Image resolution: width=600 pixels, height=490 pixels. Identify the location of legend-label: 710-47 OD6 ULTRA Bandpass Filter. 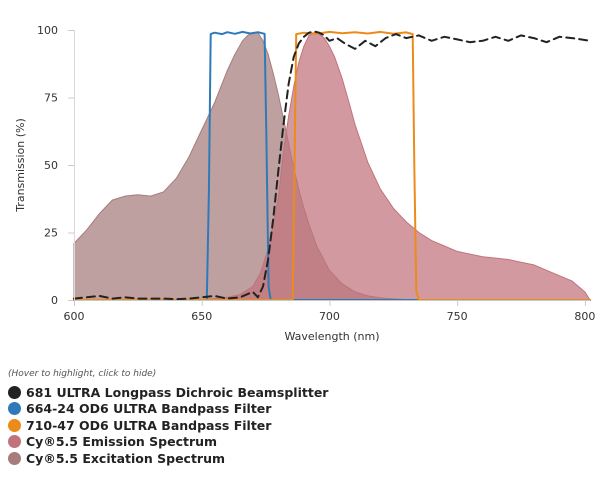
(149, 425).